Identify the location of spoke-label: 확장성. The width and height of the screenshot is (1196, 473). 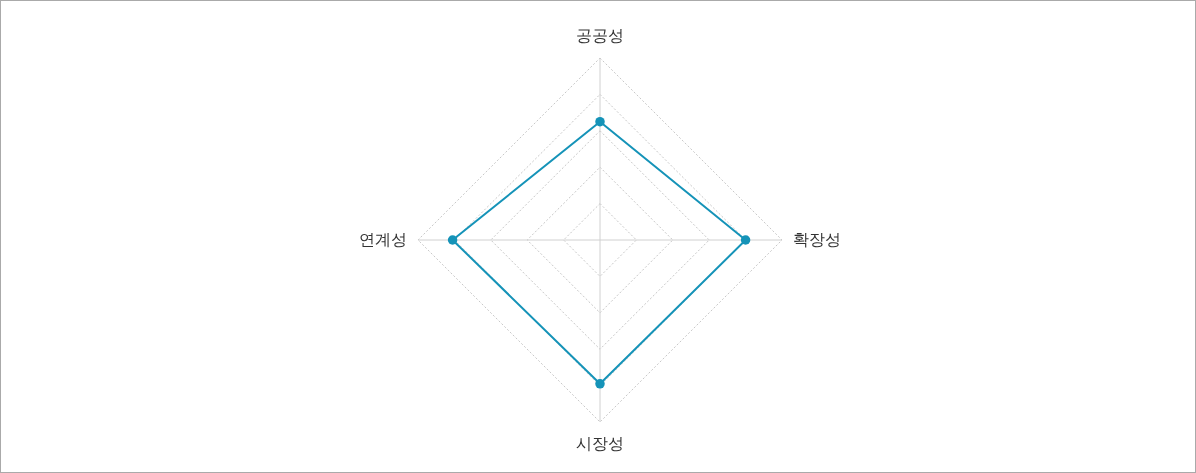
(816, 239).